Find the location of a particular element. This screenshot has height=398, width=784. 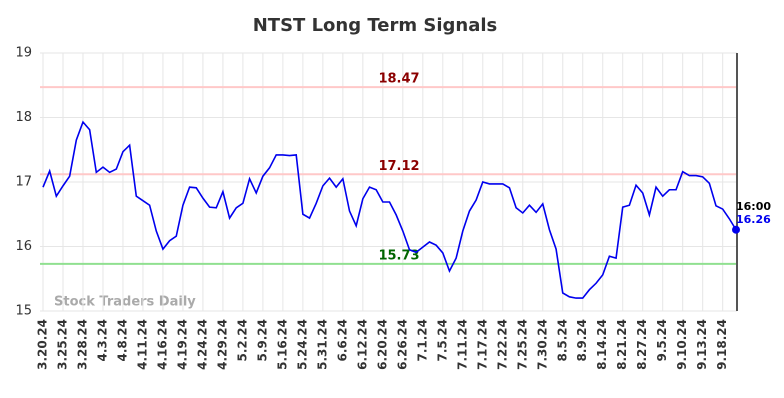

last-value: 16.26 is located at coordinates (753, 219).